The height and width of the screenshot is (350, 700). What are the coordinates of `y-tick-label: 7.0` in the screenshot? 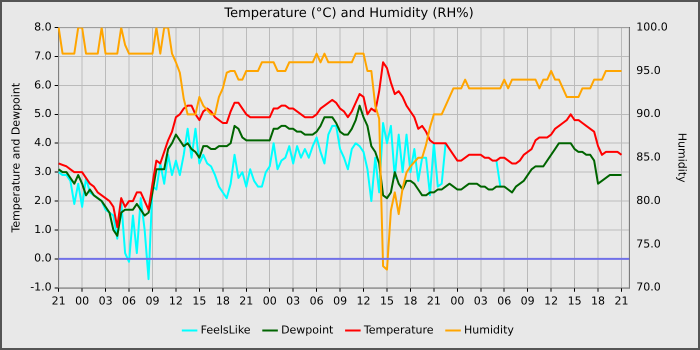 It's located at (43, 55).